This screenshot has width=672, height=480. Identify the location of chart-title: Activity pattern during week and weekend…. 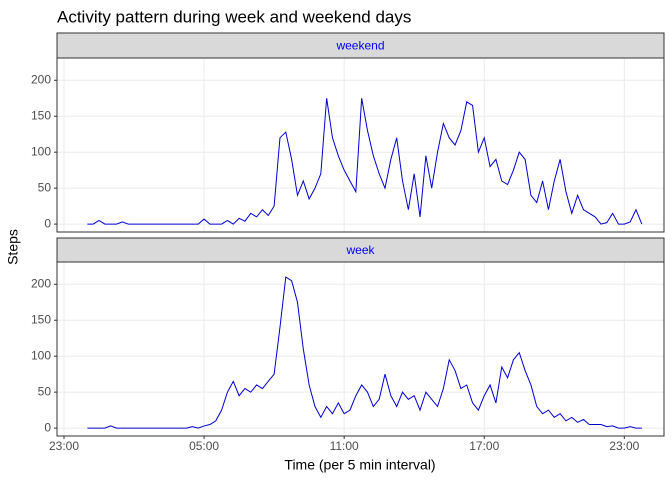
(234, 16).